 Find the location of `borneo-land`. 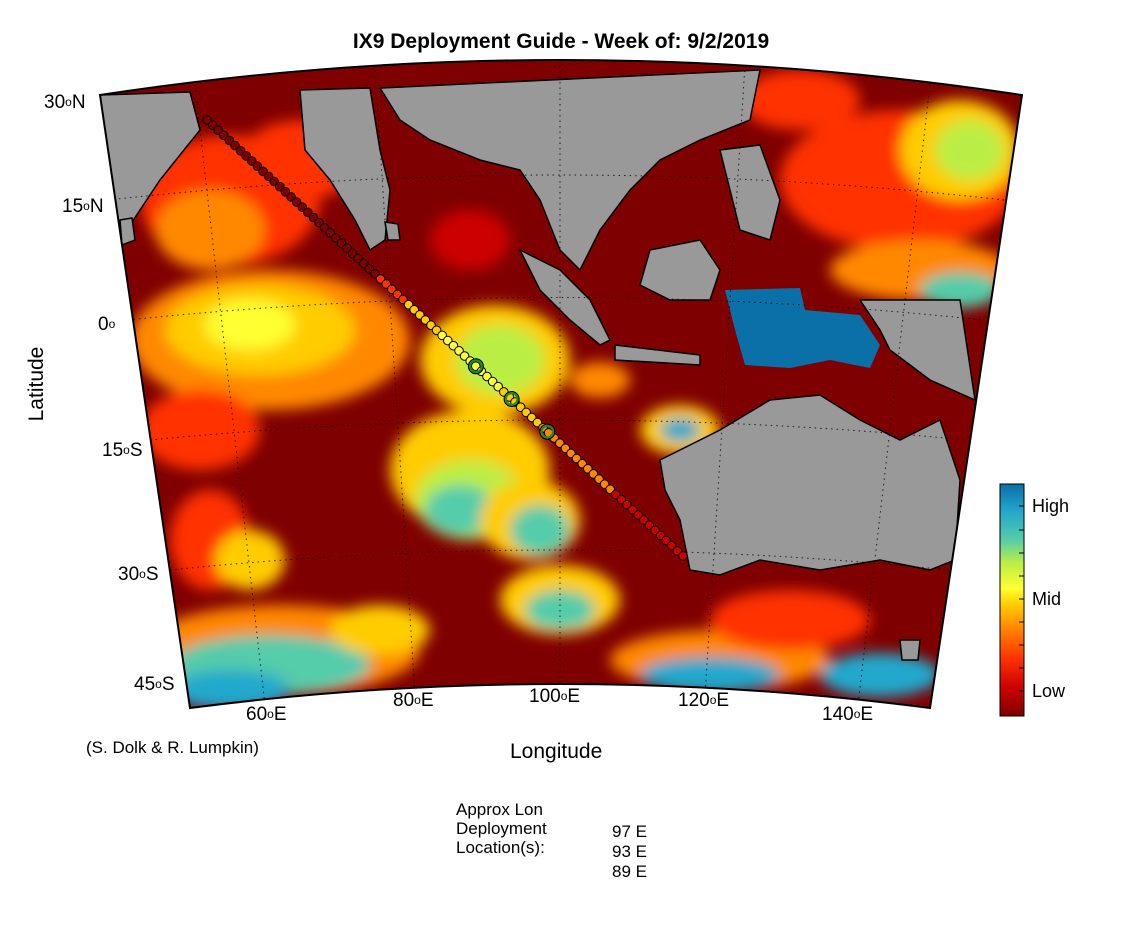

borneo-land is located at coordinates (680, 270).